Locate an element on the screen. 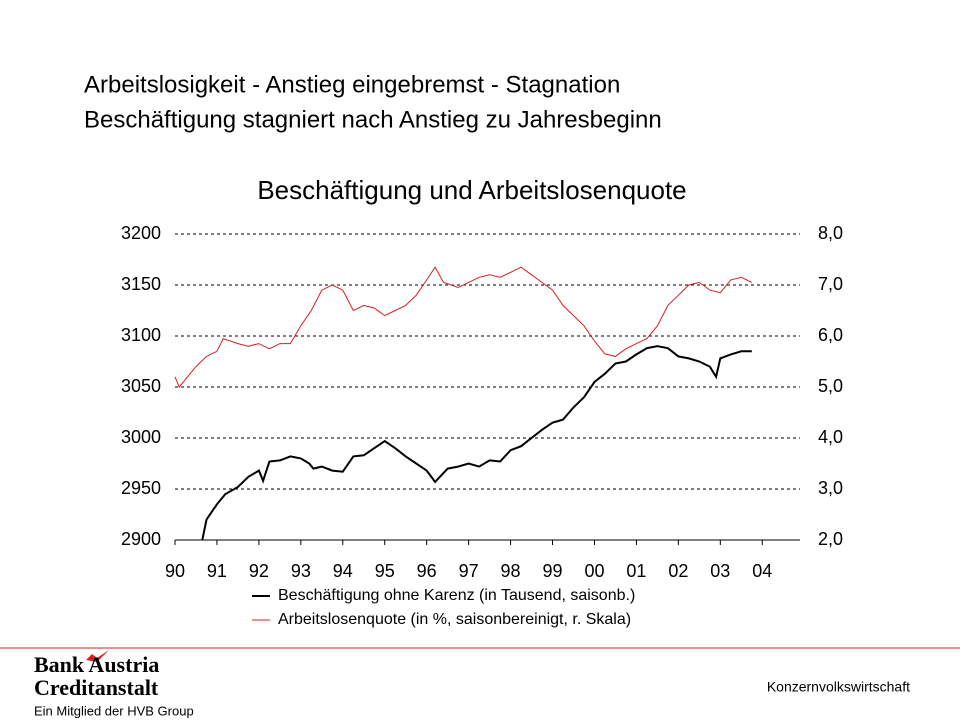 The height and width of the screenshot is (720, 960). x-tick-label: 95 is located at coordinates (385, 571).